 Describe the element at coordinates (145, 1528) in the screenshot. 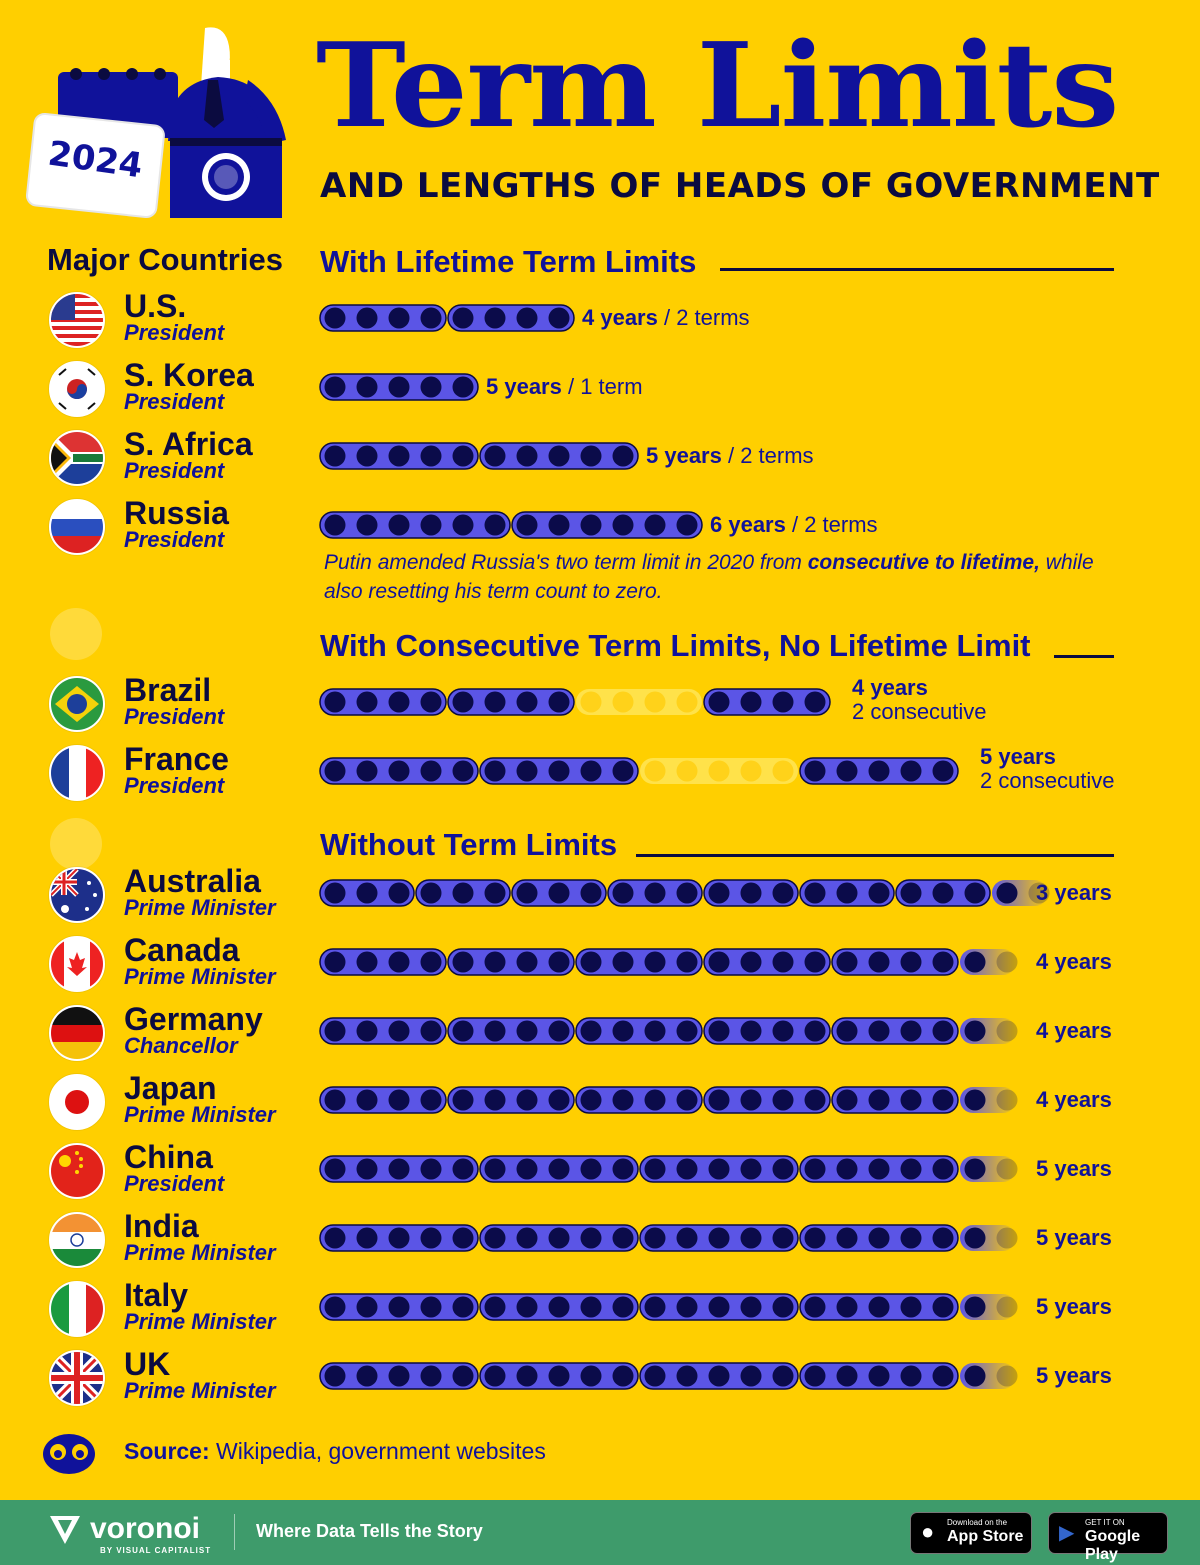

I see `brand-name: voronoi` at that location.